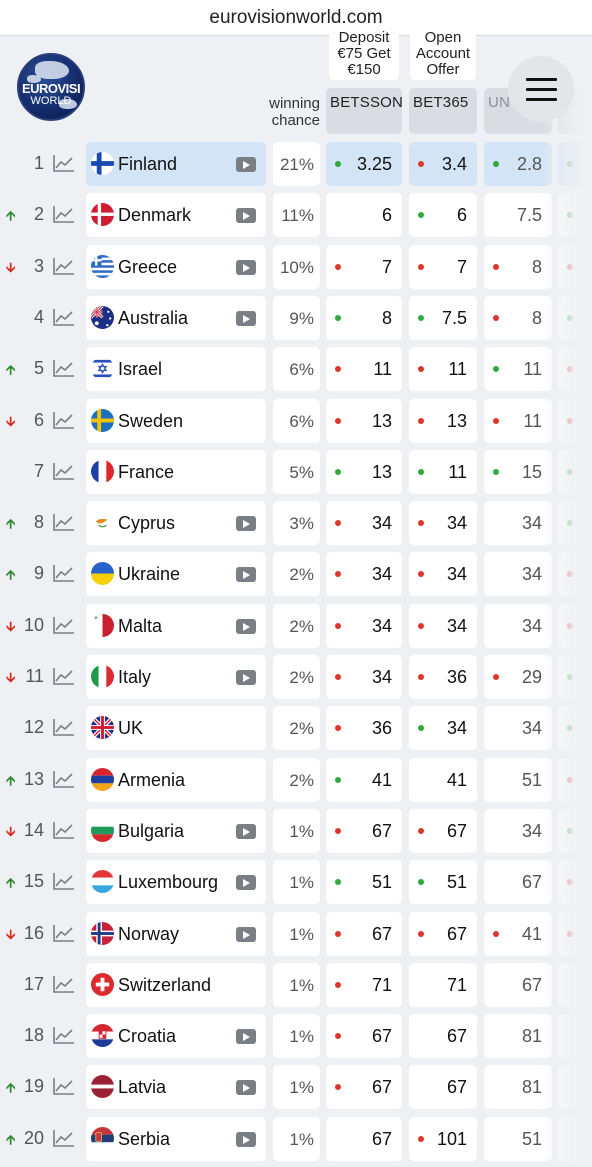  What do you see at coordinates (364, 111) in the screenshot?
I see `bookmaker-header-betsson: BETSSON` at bounding box center [364, 111].